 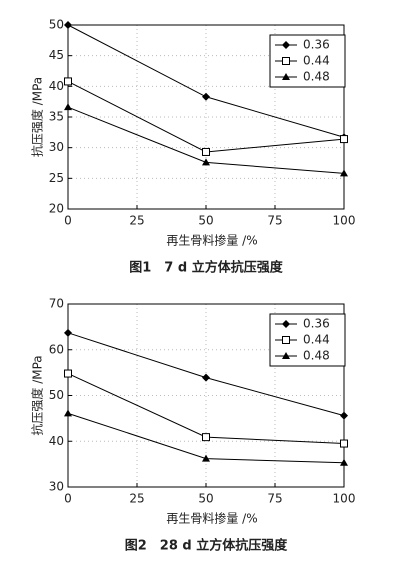 I want to click on y-tick-label: 20, so click(x=56, y=209).